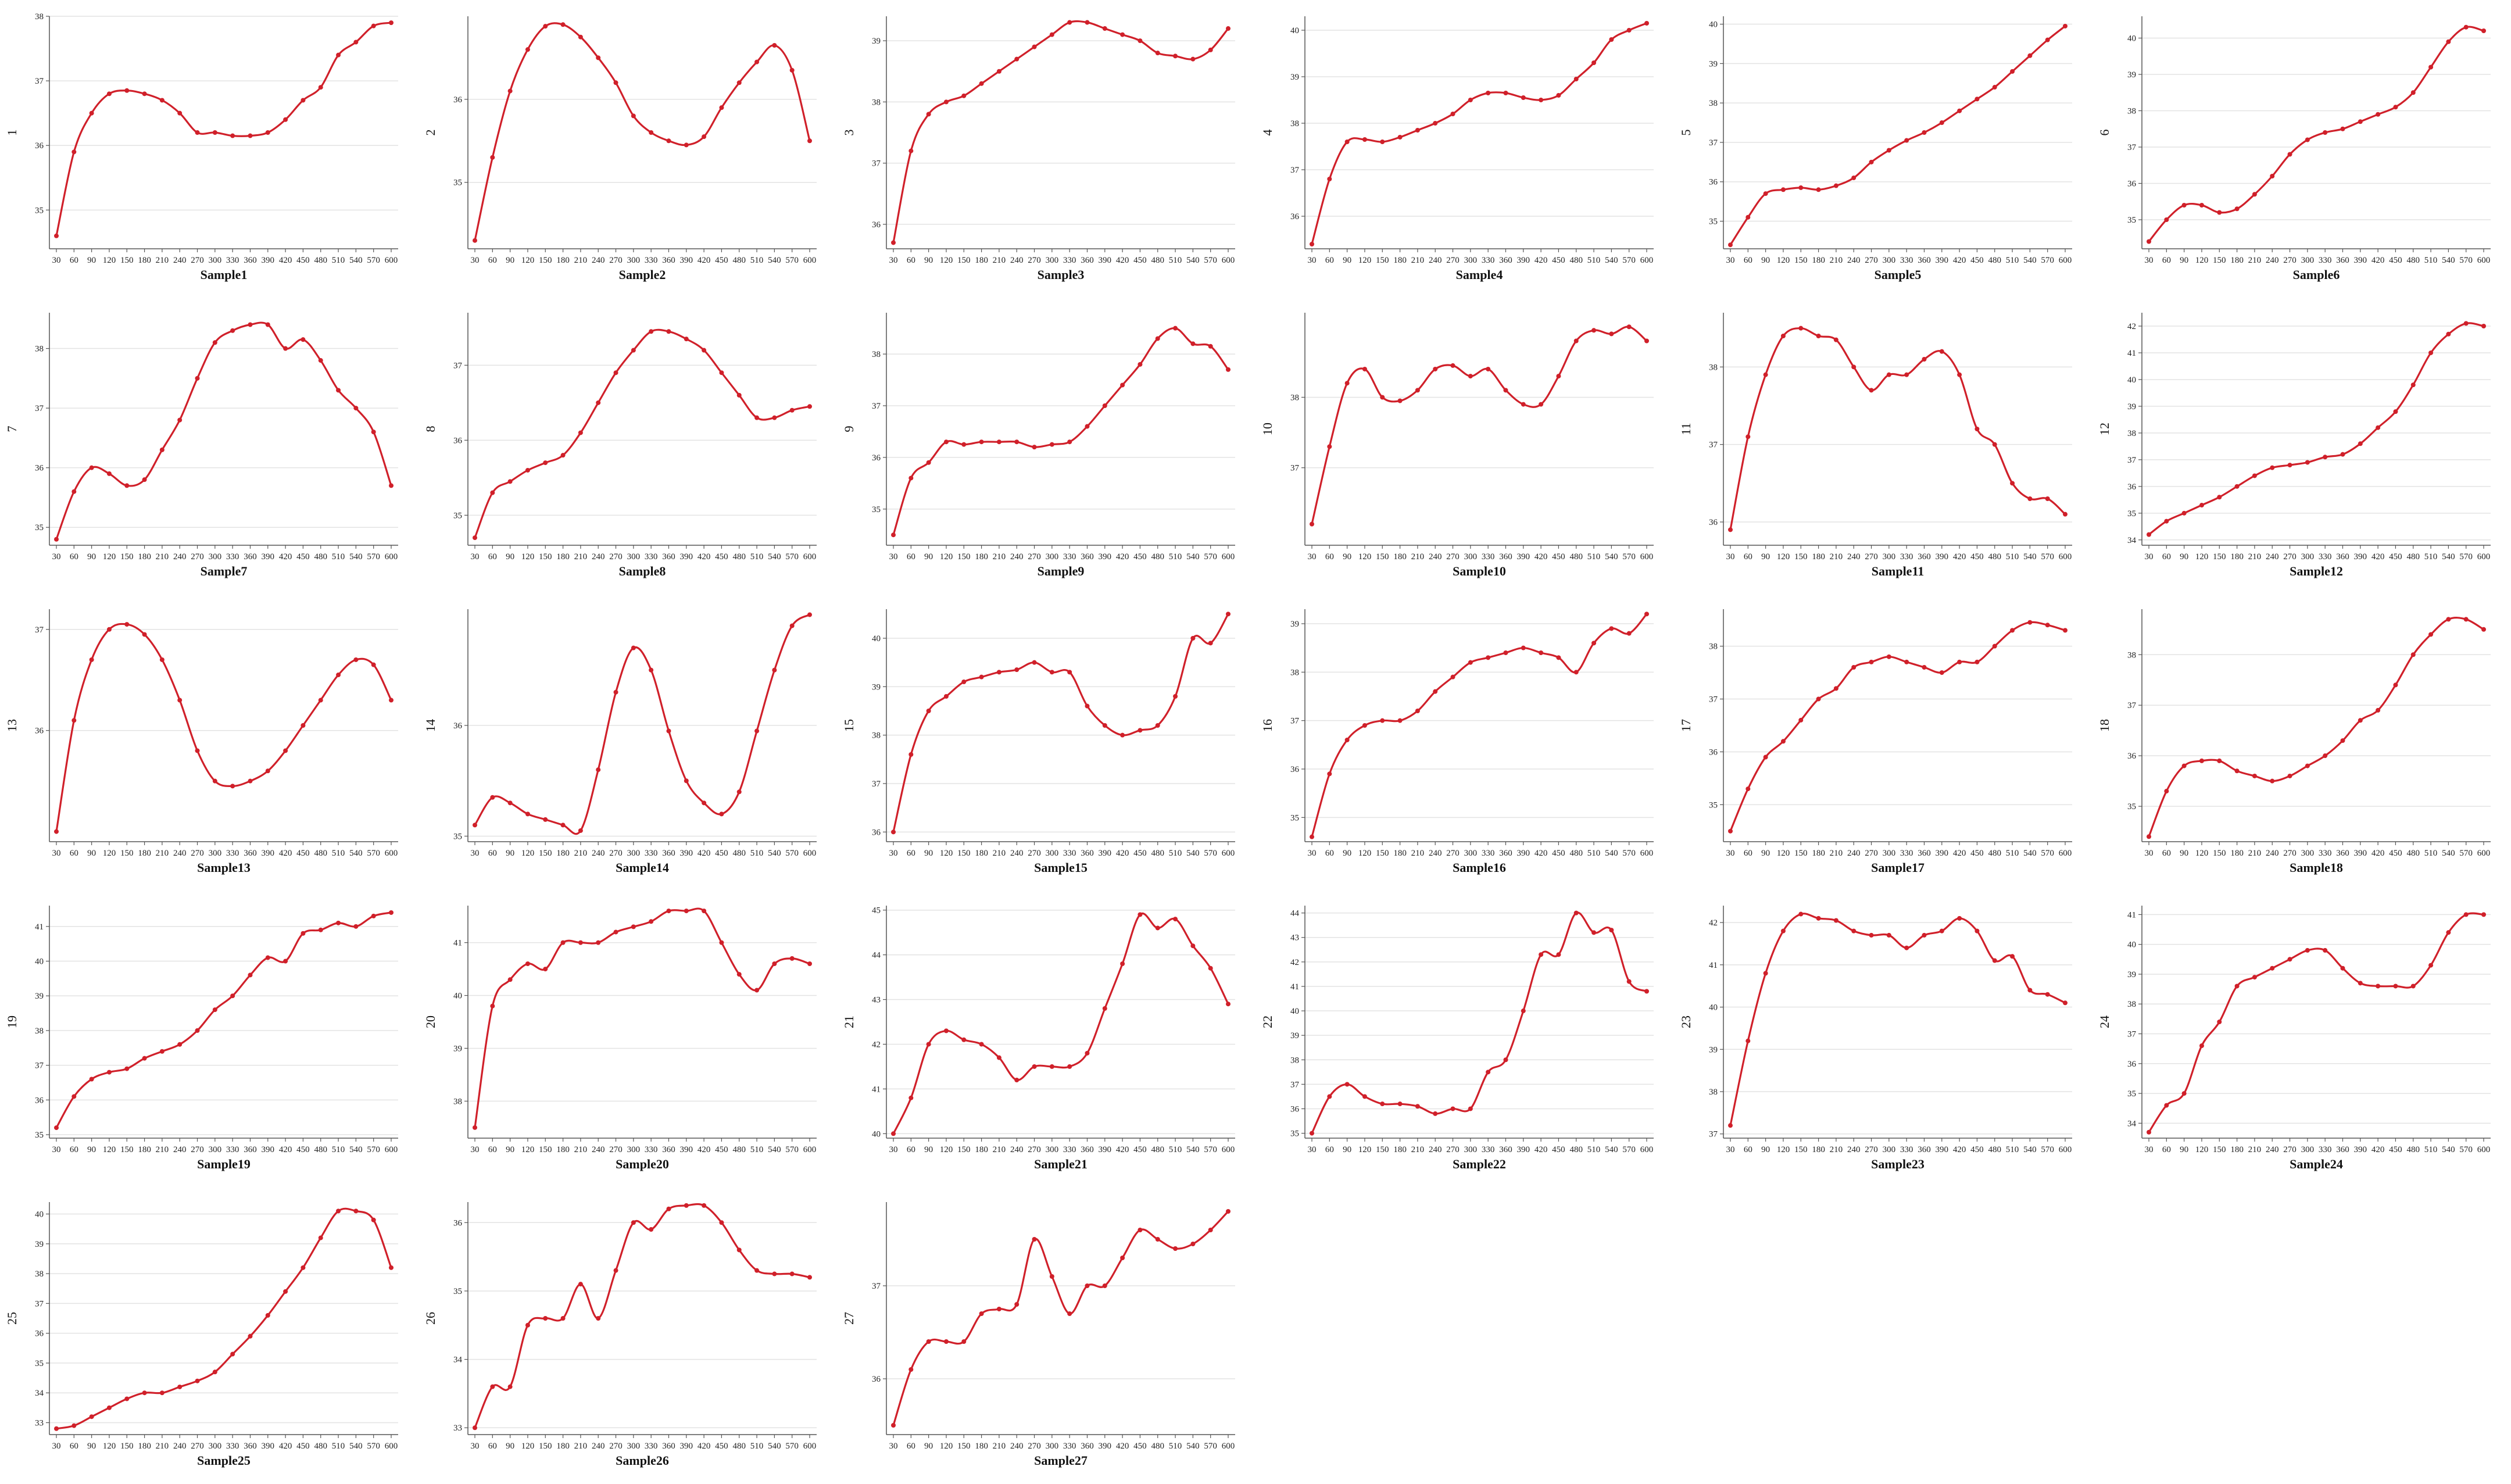 The image size is (2511, 1484). Describe the element at coordinates (476, 557) in the screenshot. I see `x-tick-label: 30` at that location.